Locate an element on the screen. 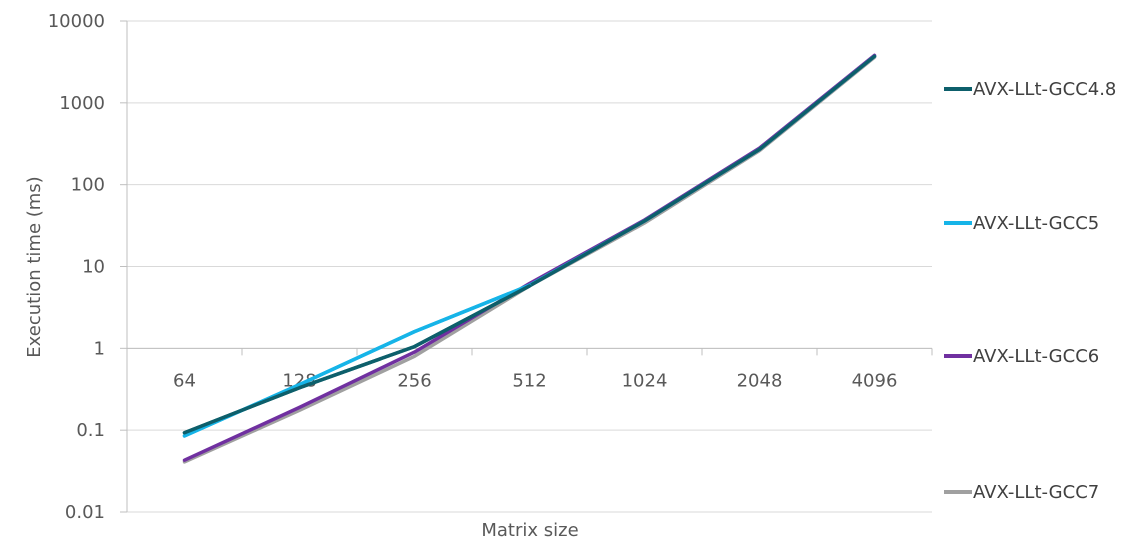 The width and height of the screenshot is (1147, 559). legend-entry: AVX-LLt-GCC7 is located at coordinates (1036, 492).